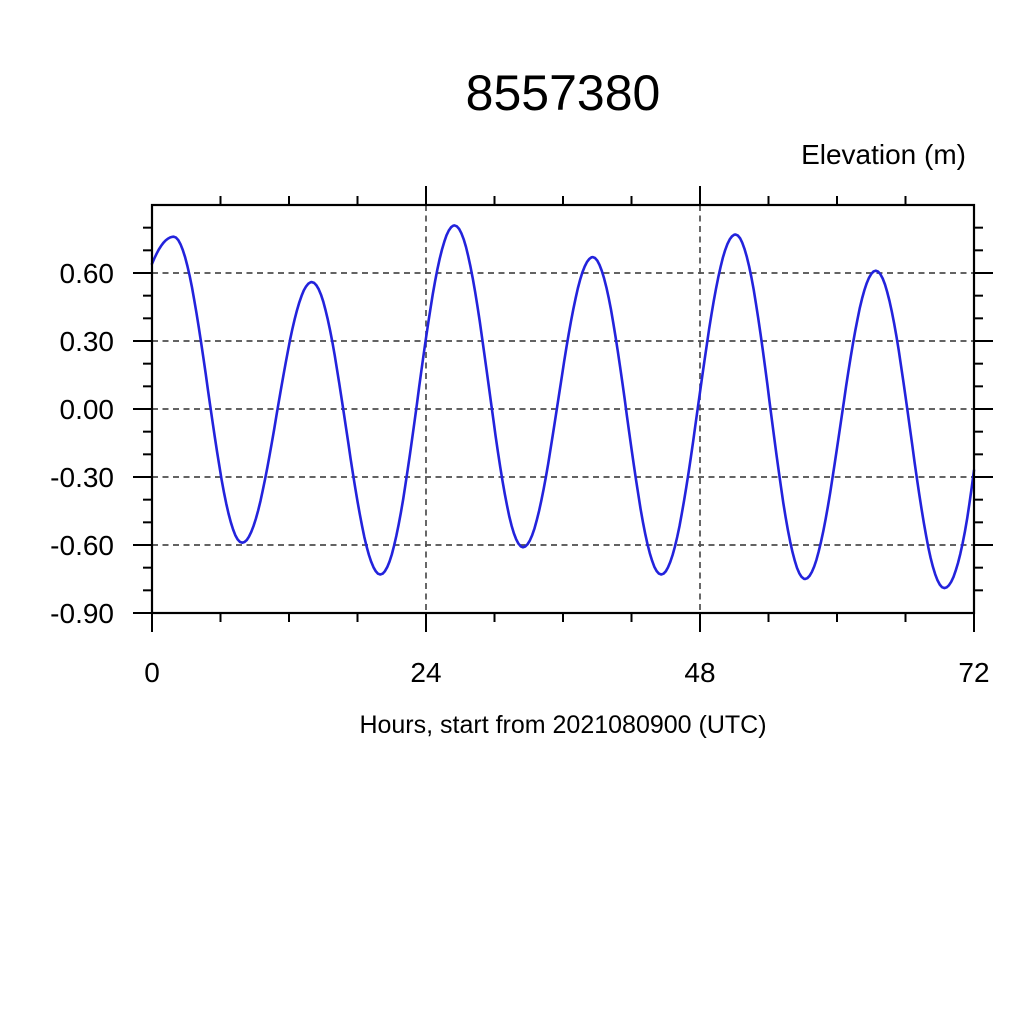 This screenshot has width=1024, height=1024. Describe the element at coordinates (152, 672) in the screenshot. I see `x-tick-label: 0` at that location.